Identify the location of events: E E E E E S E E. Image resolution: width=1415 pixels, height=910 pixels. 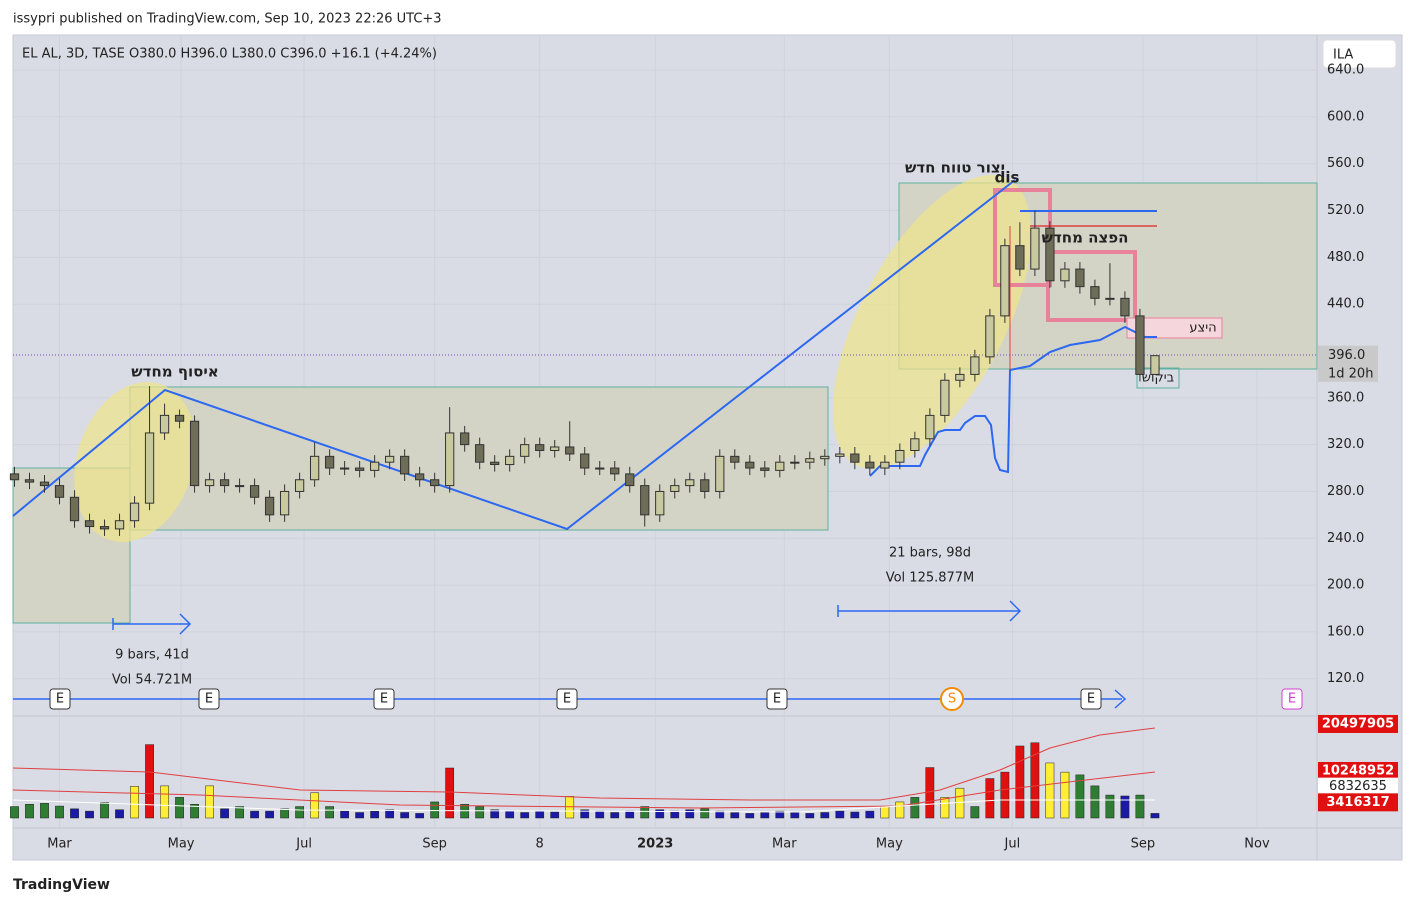
(676, 699).